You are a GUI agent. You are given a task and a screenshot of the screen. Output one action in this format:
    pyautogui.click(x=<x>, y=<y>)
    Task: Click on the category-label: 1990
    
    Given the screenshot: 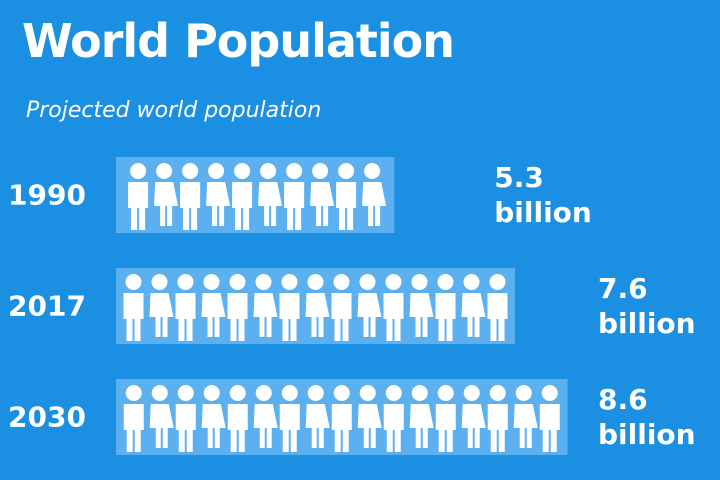 What is the action you would take?
    pyautogui.click(x=47, y=195)
    